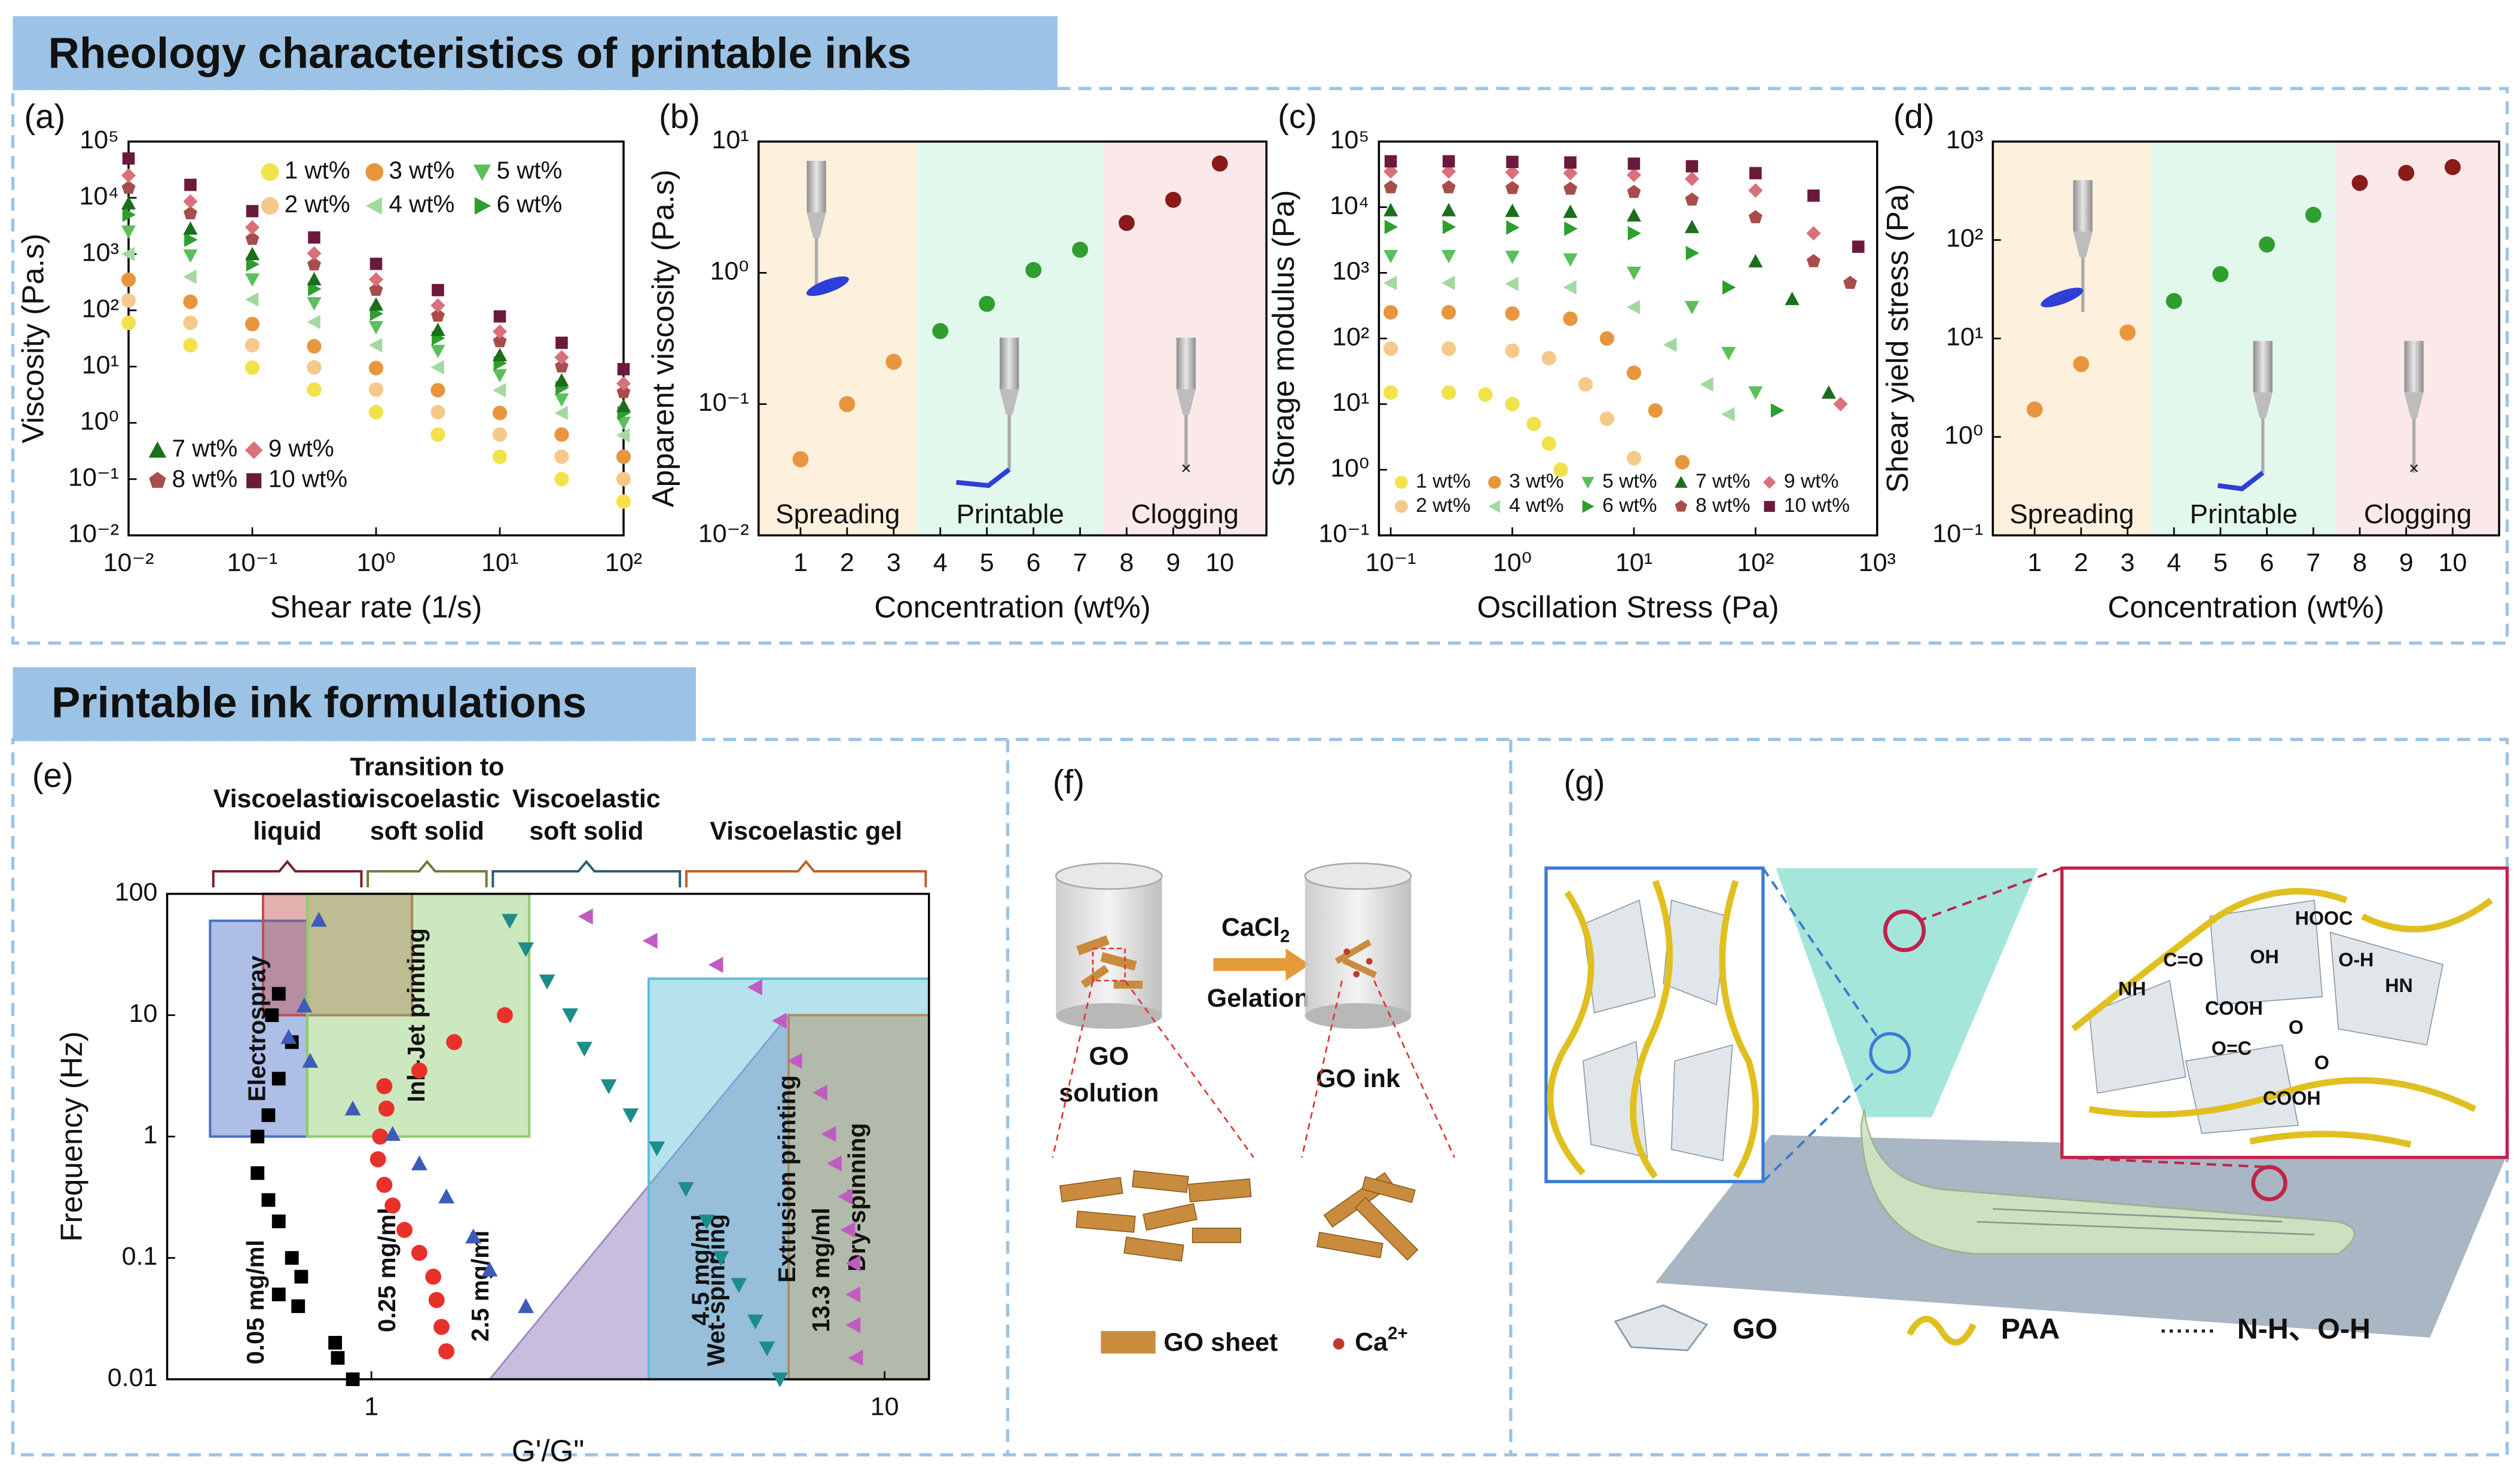 The height and width of the screenshot is (1471, 2520). What do you see at coordinates (530, 204) in the screenshot?
I see `legend-label: 6 wt%` at bounding box center [530, 204].